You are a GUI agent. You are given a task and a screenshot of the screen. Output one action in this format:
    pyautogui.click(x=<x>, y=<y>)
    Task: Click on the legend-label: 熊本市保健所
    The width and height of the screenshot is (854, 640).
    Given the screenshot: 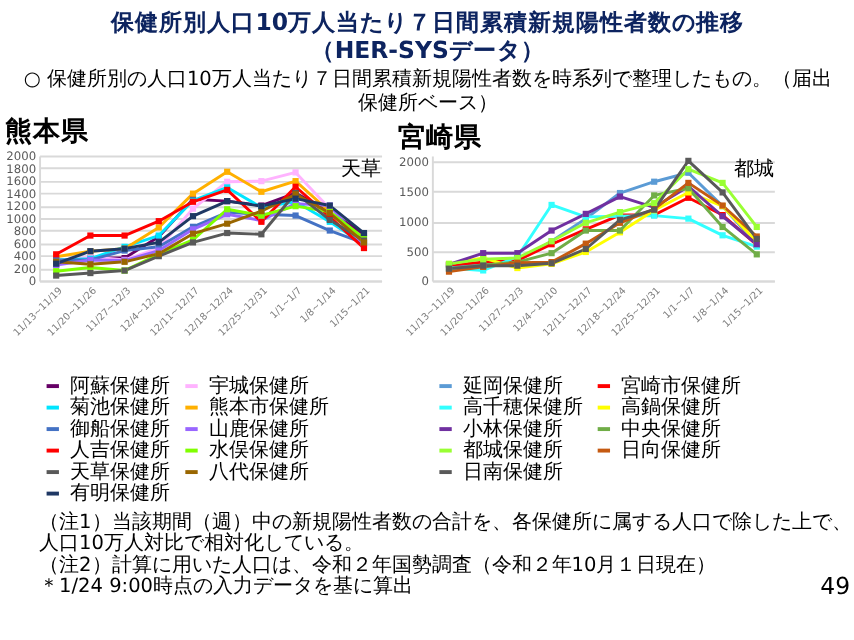 What is the action you would take?
    pyautogui.click(x=269, y=407)
    